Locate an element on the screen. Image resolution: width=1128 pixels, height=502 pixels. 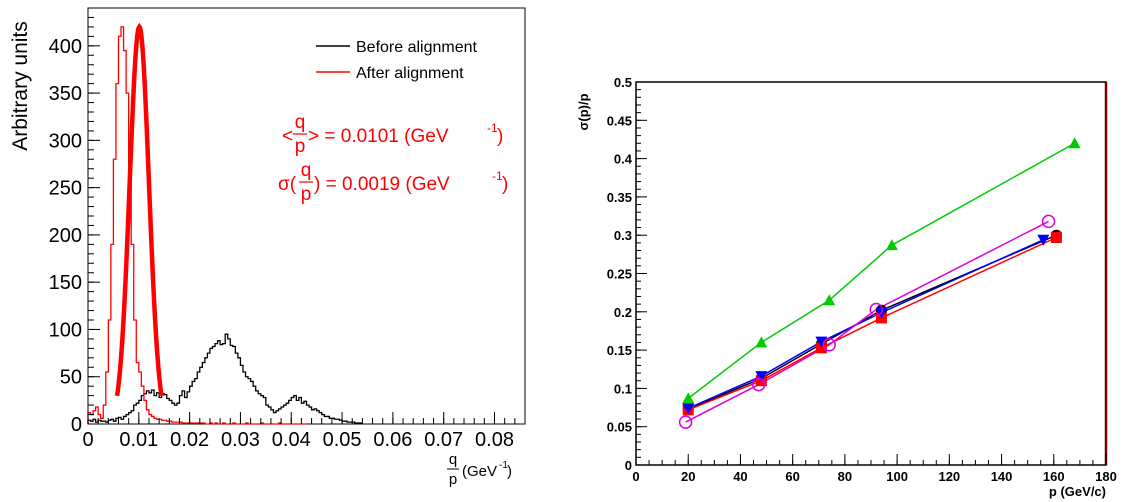
sigma-unit-exp: -1 is located at coordinates (497, 176).